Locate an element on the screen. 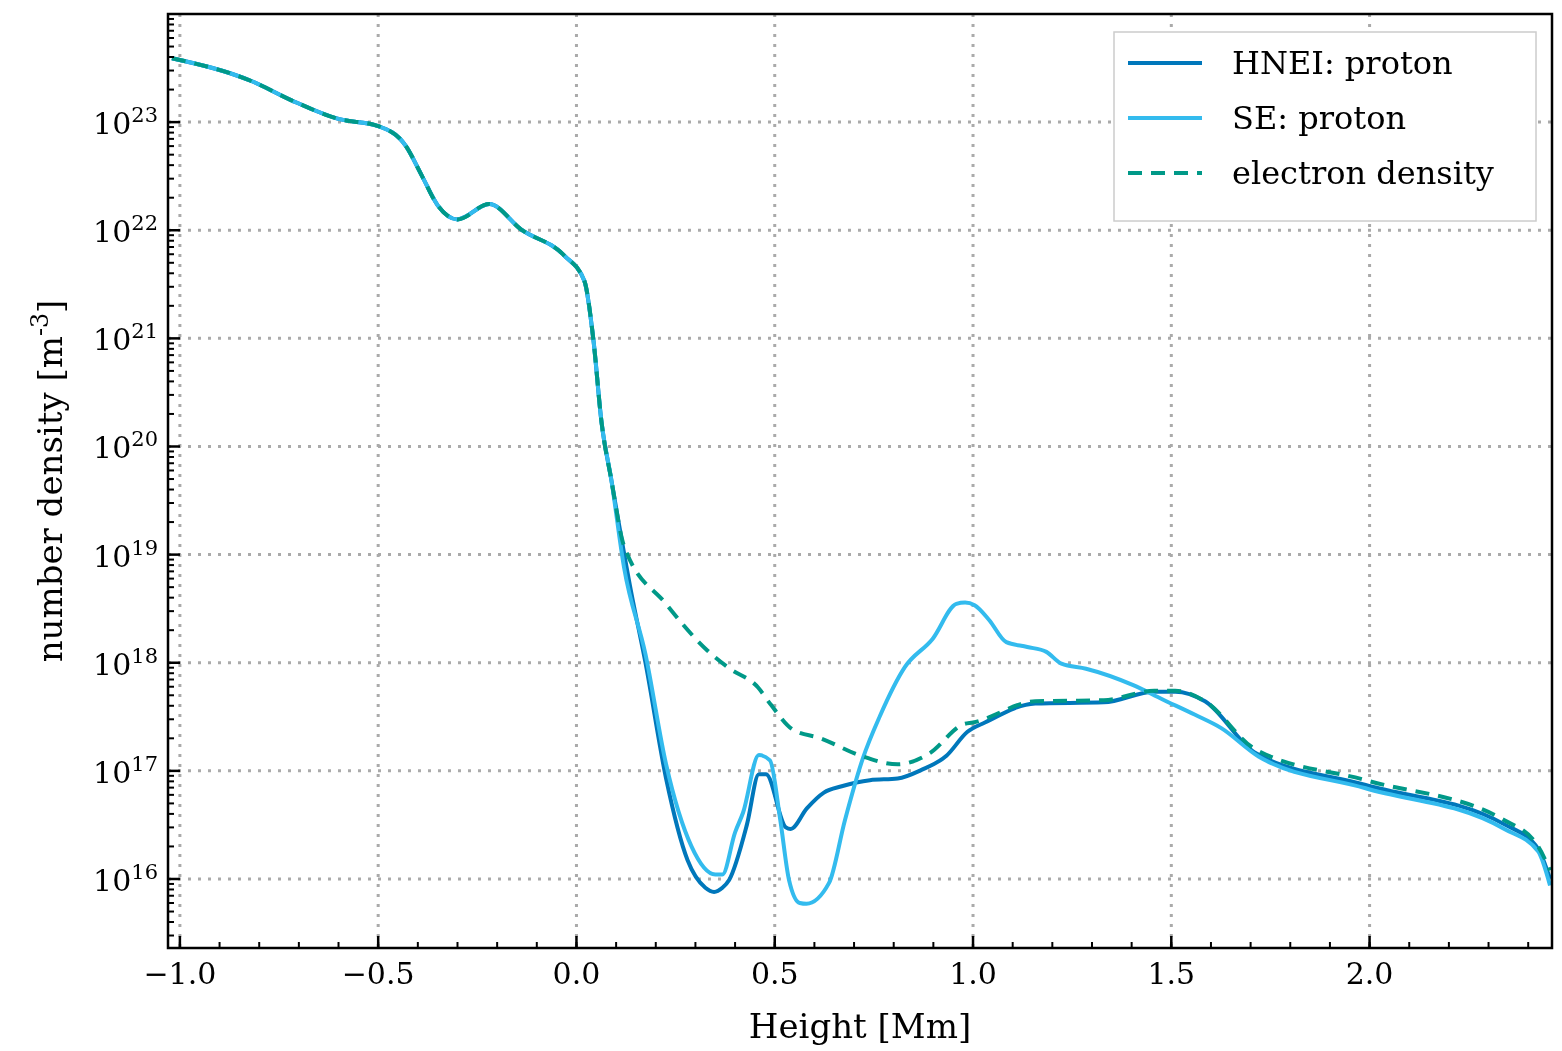 This screenshot has height=1051, width=1562. y-tick-label: 10$^{19}$ is located at coordinates (125, 554).